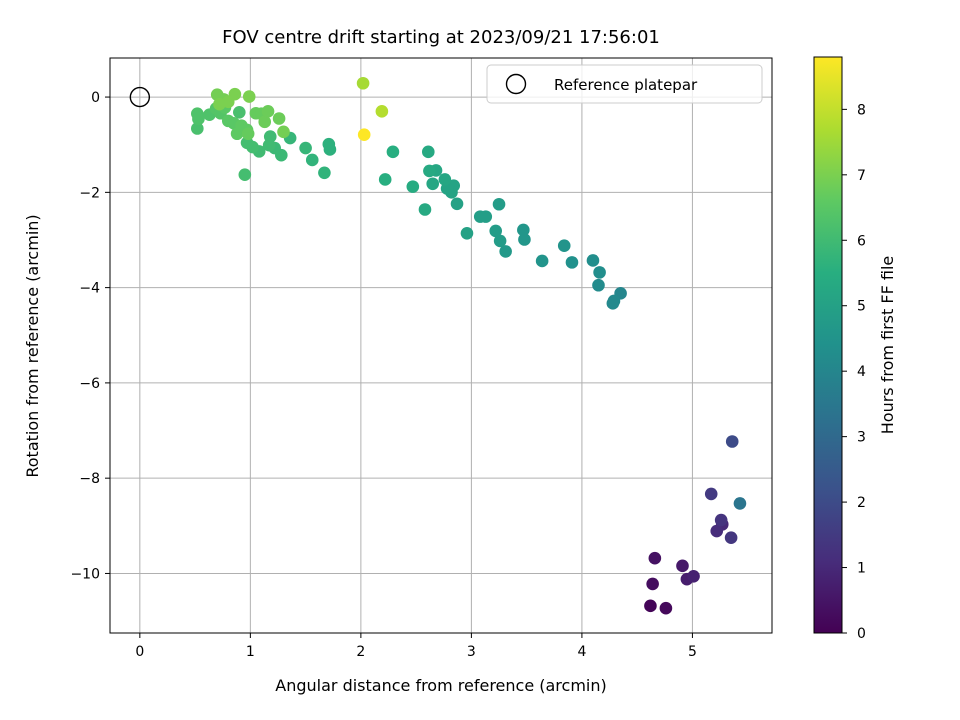 The width and height of the screenshot is (960, 720). I want to click on y-tick-label: −6, so click(89, 384).